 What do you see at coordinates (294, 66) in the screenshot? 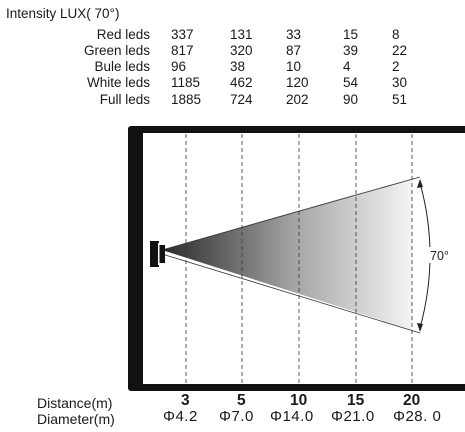
I see `cell-blue-10m: 10` at bounding box center [294, 66].